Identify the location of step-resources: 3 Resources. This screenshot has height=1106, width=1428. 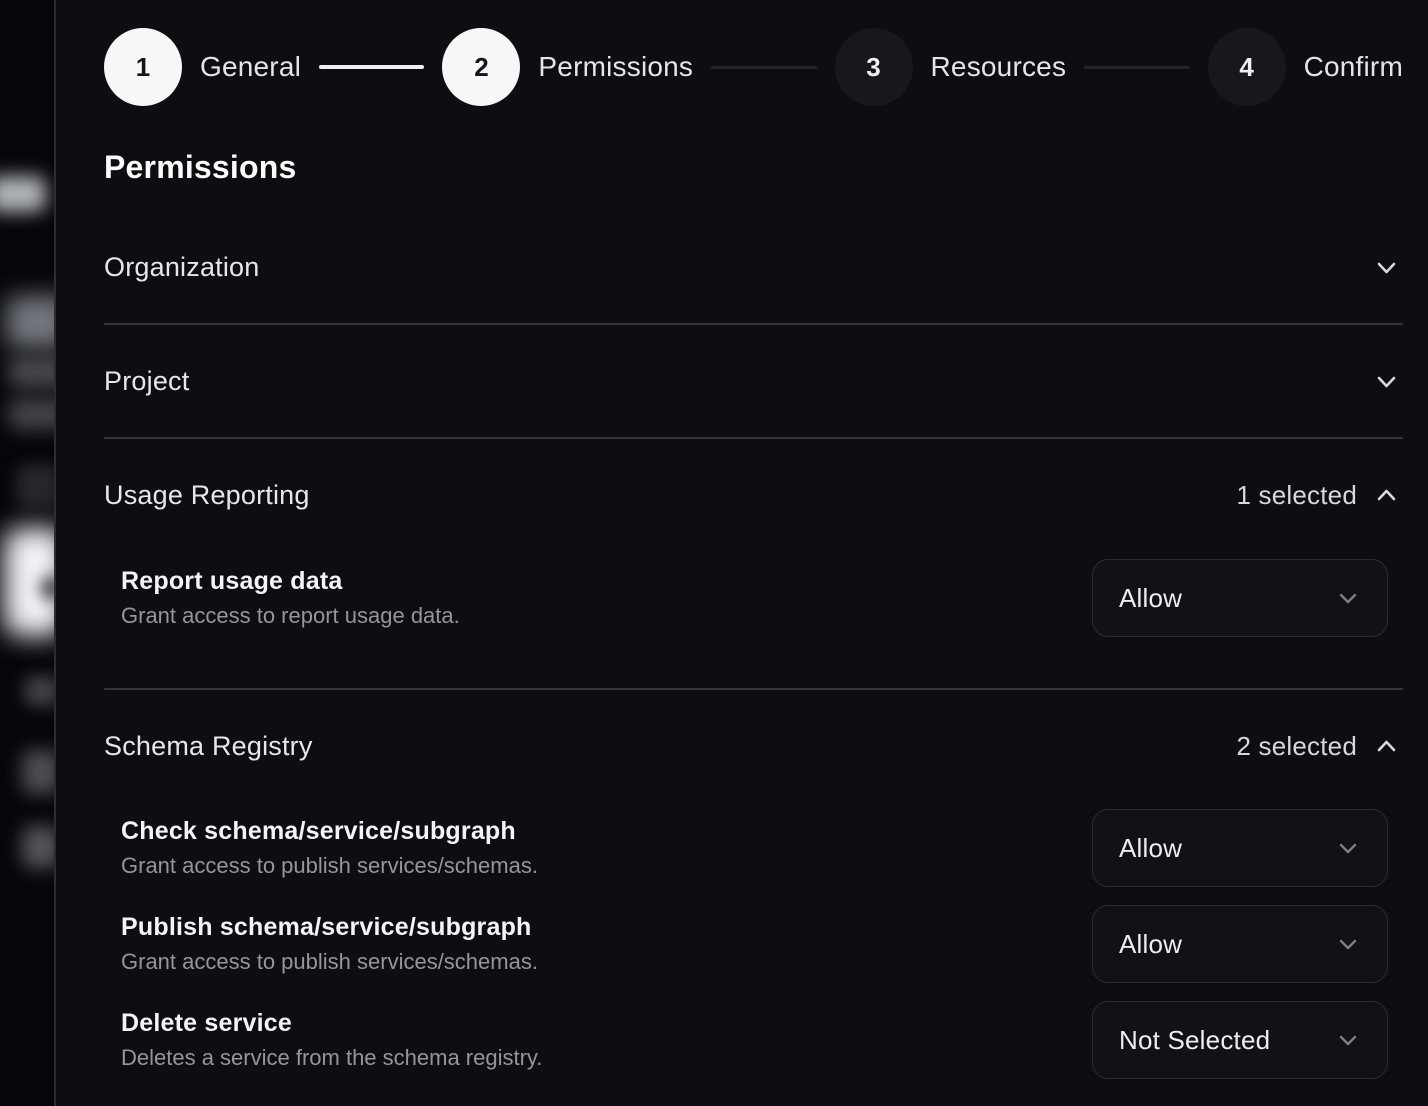
(950, 67).